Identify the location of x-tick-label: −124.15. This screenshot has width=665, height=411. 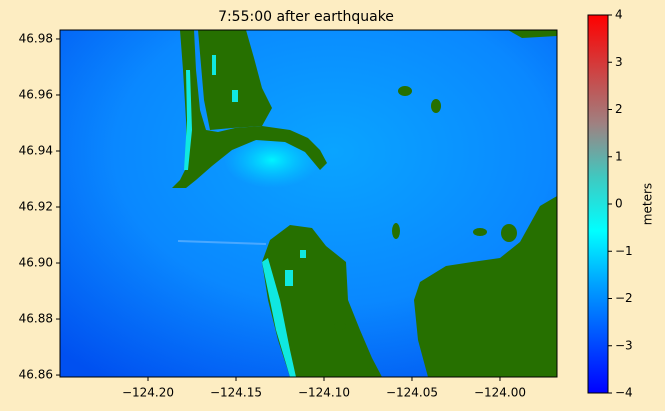
(236, 393).